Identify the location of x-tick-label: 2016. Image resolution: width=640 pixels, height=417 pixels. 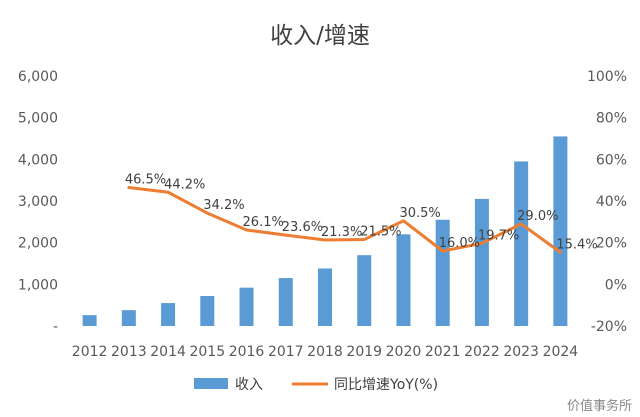
(247, 352).